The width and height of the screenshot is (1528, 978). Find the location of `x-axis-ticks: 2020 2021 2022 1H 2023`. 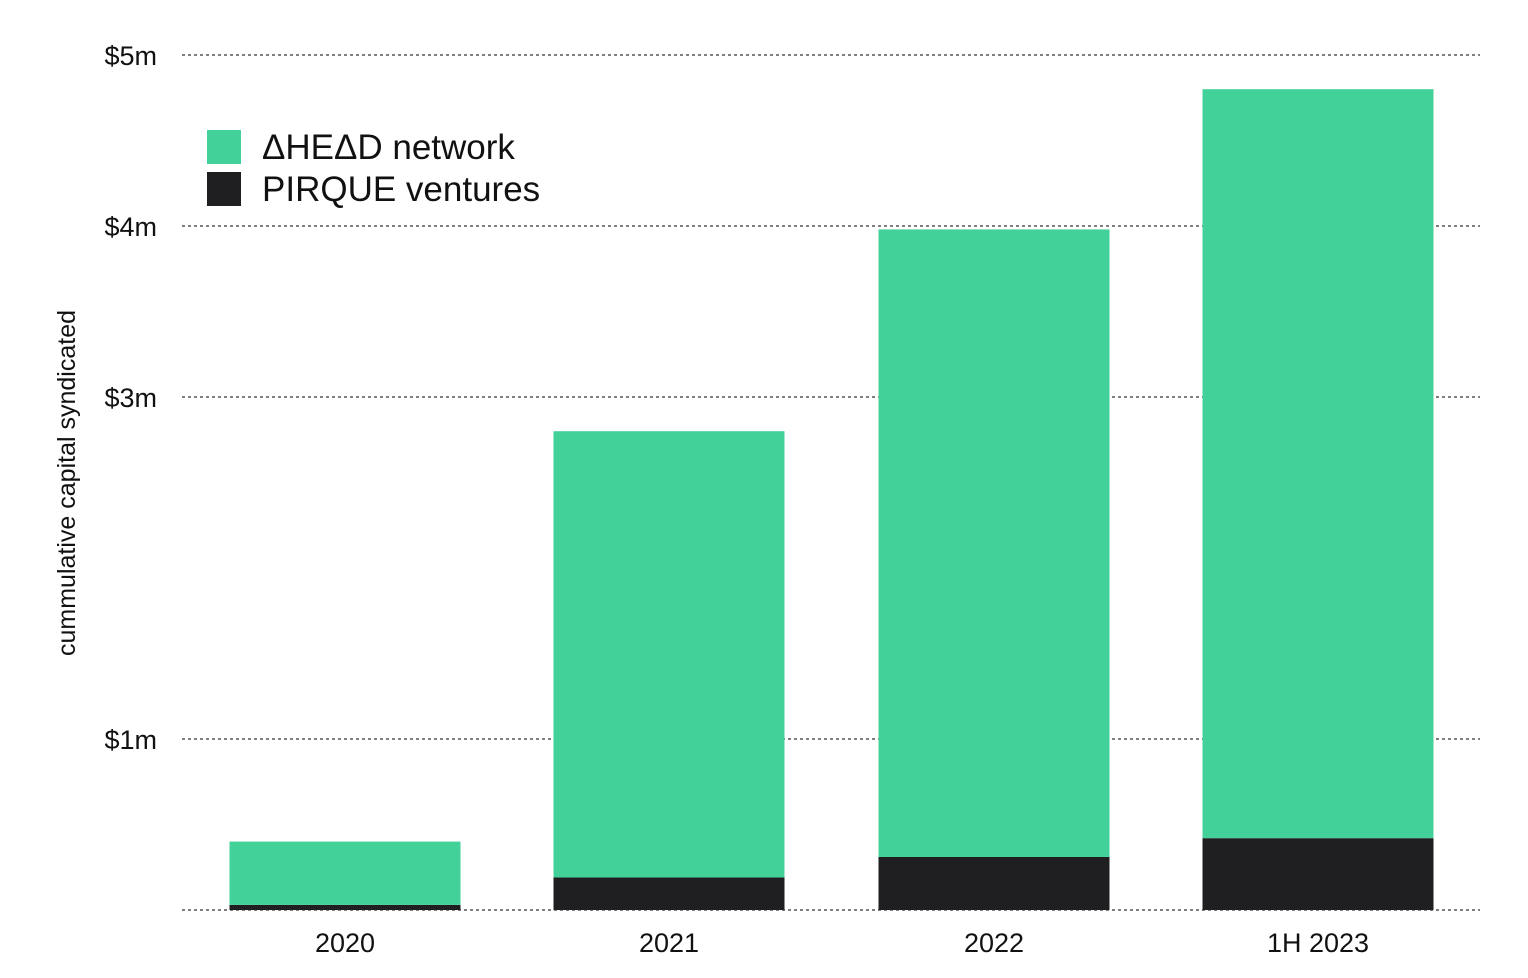

x-axis-ticks: 2020 2021 2022 1H 2023 is located at coordinates (842, 943).